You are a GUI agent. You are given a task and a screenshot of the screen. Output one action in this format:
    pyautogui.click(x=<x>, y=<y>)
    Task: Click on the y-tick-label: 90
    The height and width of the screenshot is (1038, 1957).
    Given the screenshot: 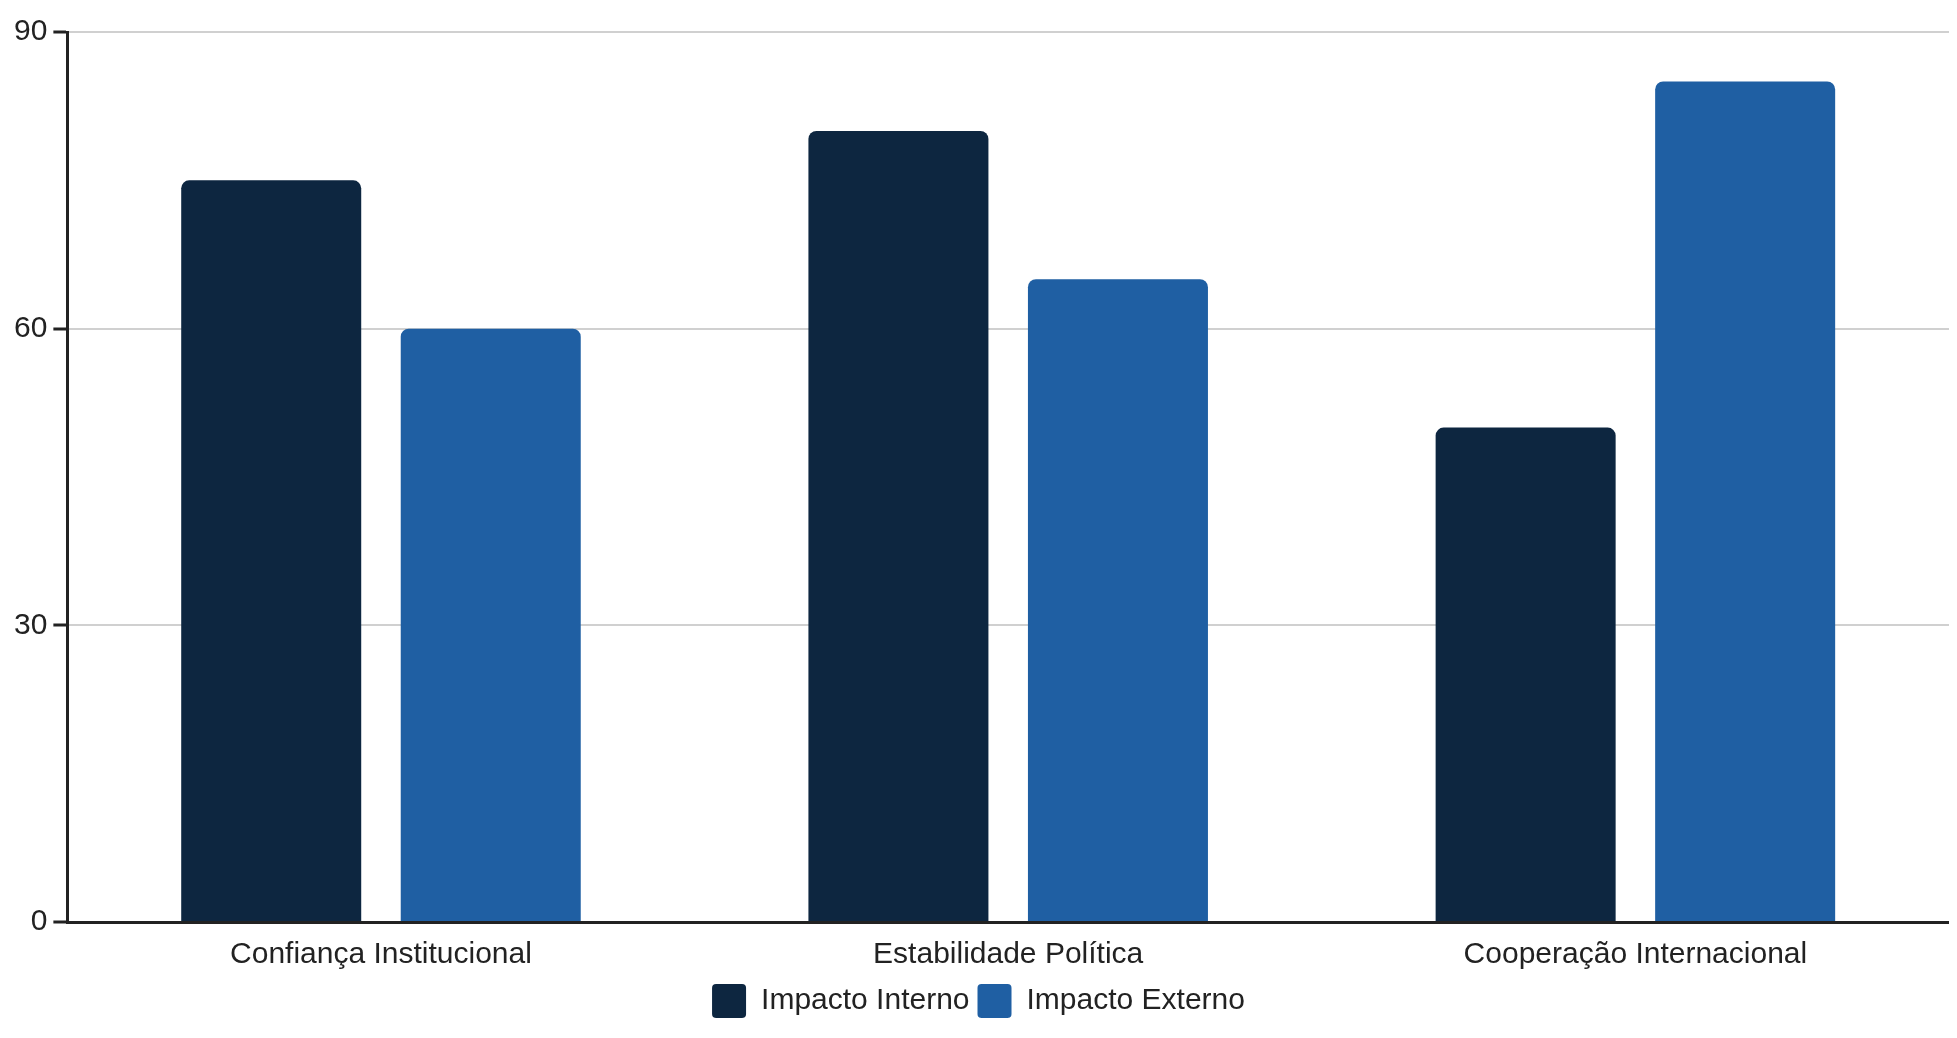 What is the action you would take?
    pyautogui.click(x=30, y=30)
    